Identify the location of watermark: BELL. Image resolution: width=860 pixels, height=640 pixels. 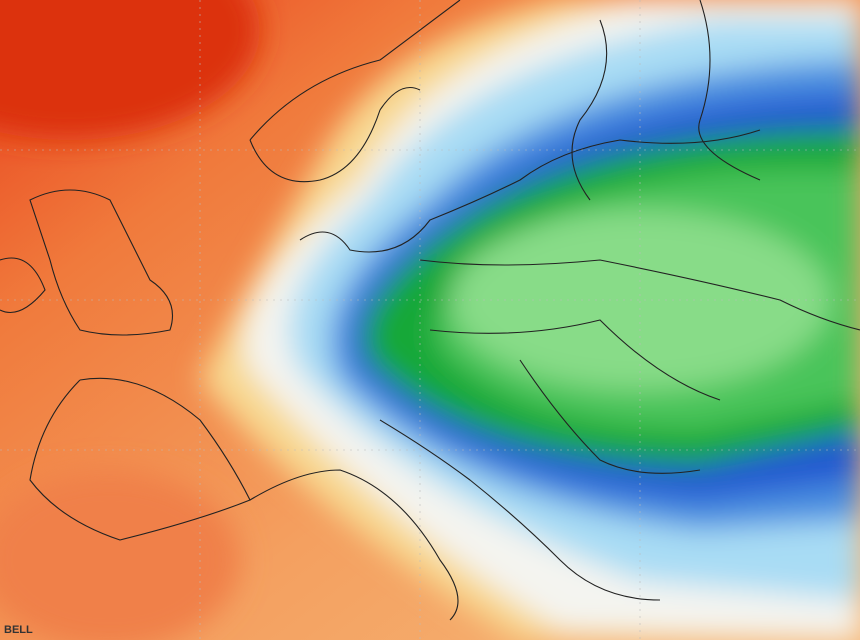
(18, 630).